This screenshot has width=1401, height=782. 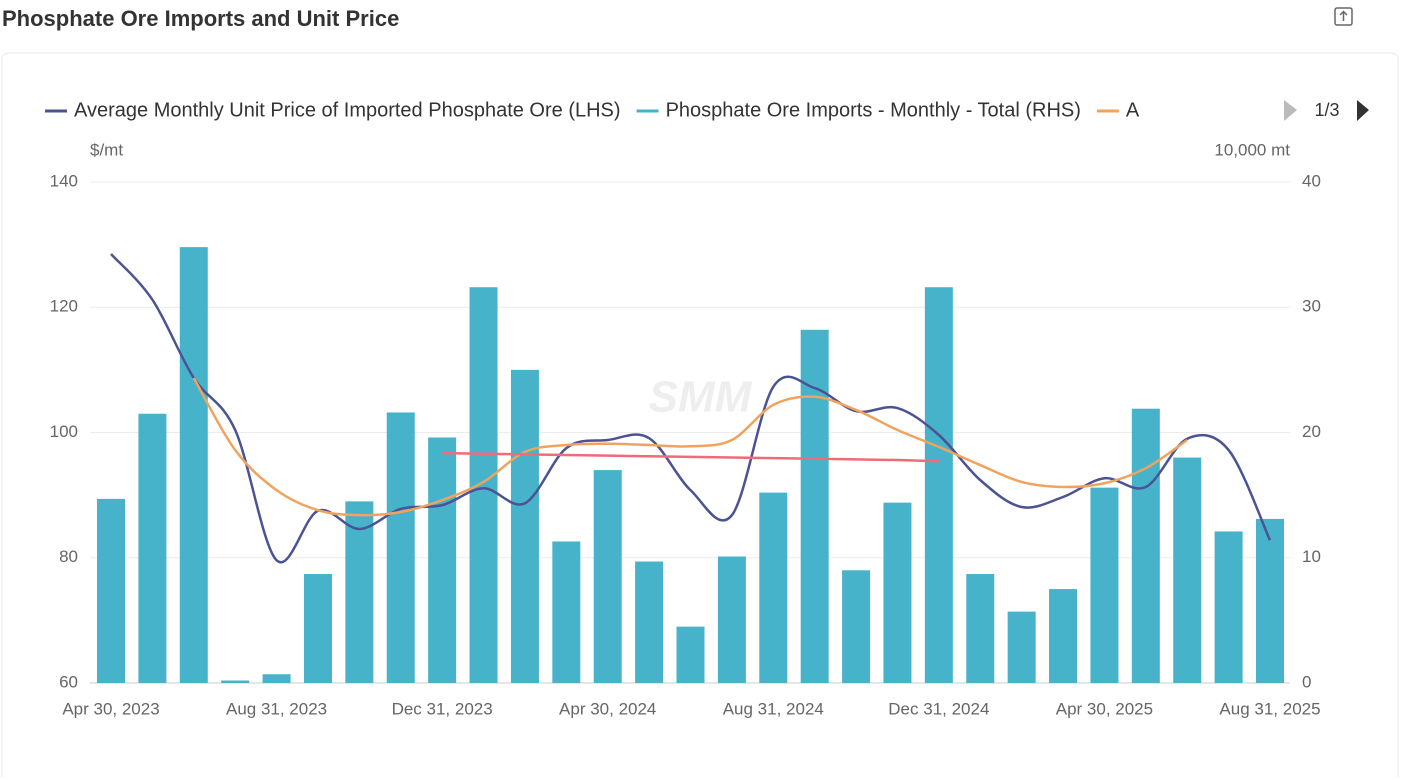 What do you see at coordinates (442, 708) in the screenshot?
I see `x-tick-label: Dec 31, 2023` at bounding box center [442, 708].